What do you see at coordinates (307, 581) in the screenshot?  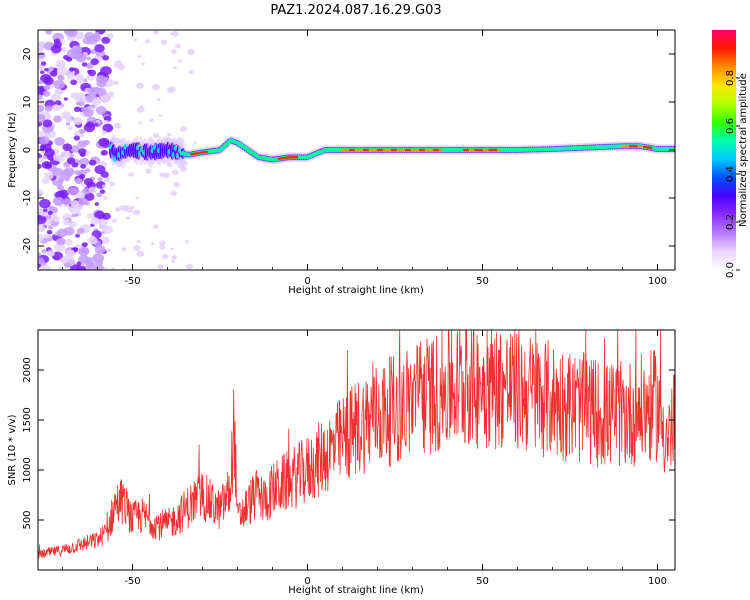 I see `snr-x-tick-label: 0` at bounding box center [307, 581].